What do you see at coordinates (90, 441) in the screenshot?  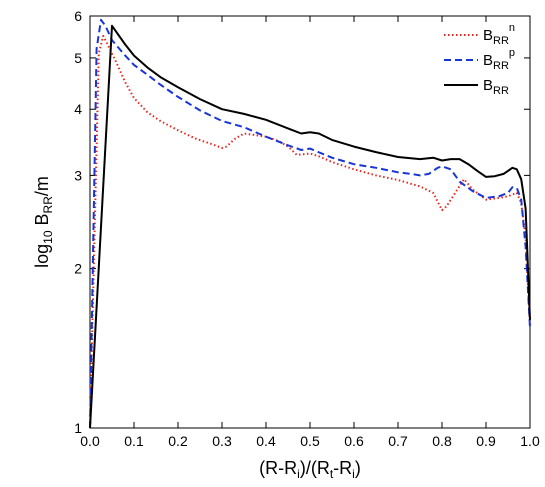 I see `x-tick-label: 0.0` at bounding box center [90, 441].